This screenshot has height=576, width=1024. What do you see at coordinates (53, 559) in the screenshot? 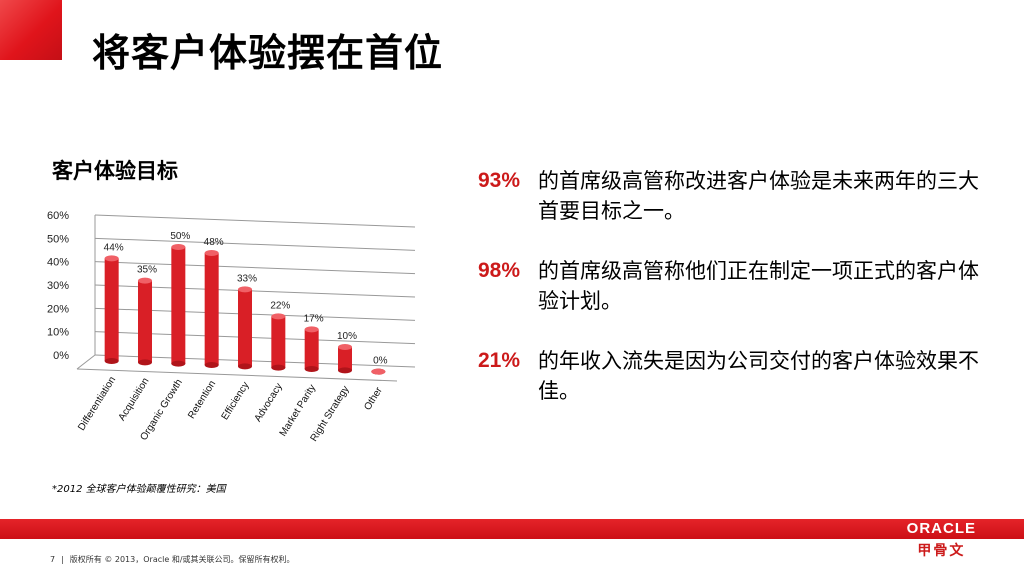
I see `page-number: 7` at bounding box center [53, 559].